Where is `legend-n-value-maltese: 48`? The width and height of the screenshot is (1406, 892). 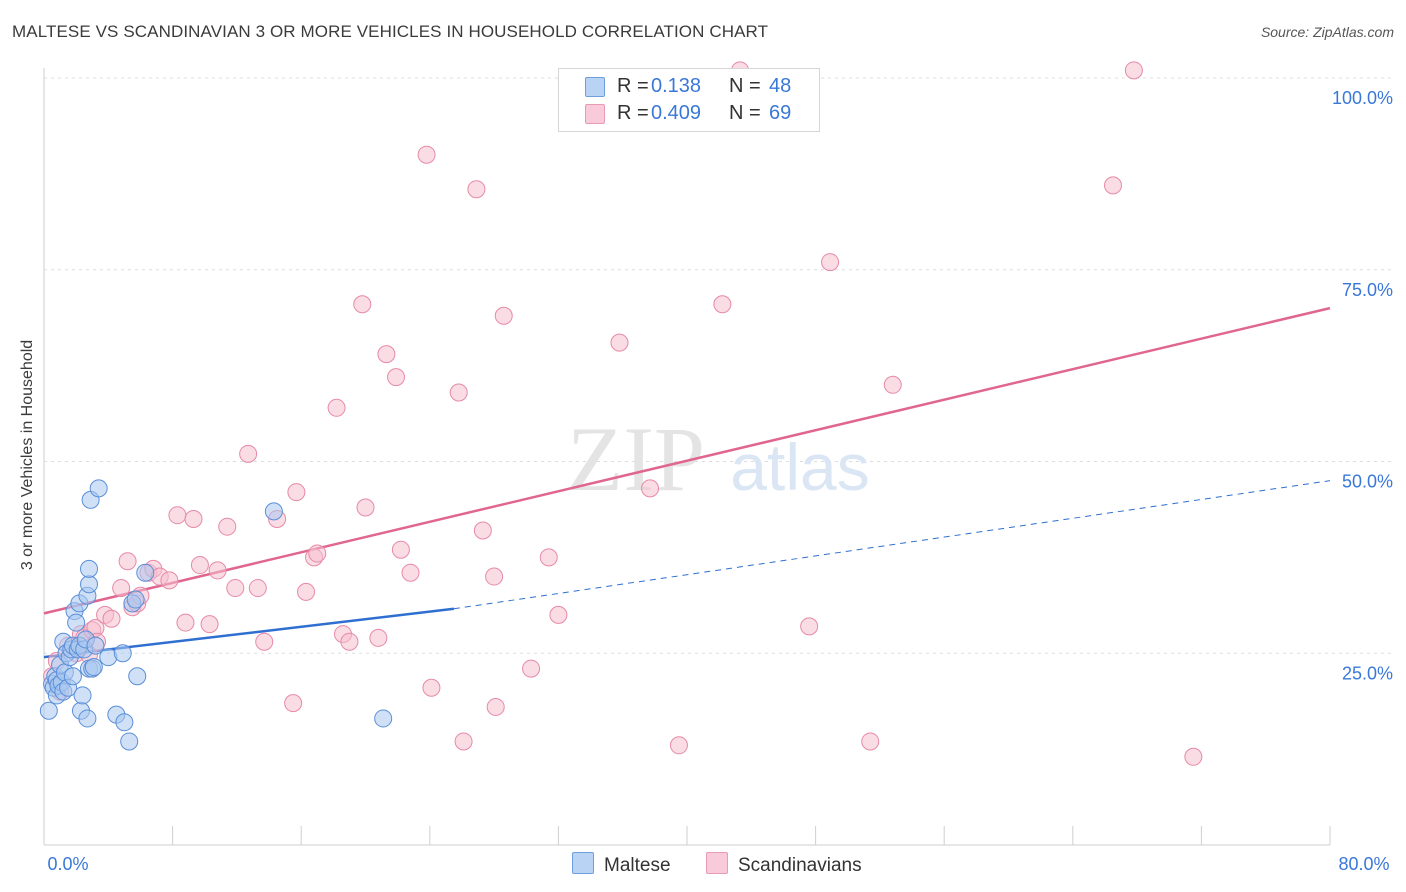 legend-n-value-maltese: 48 is located at coordinates (780, 86).